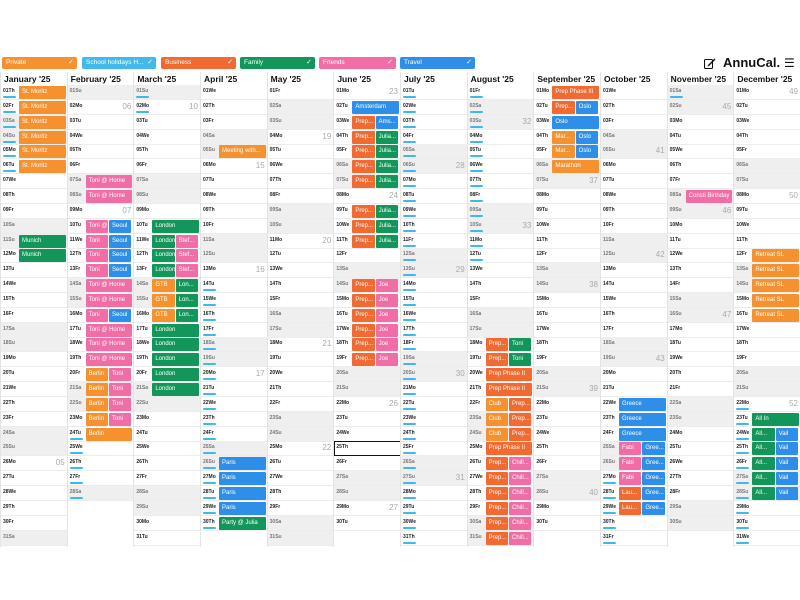 This screenshot has width=800, height=600. I want to click on day-cell: 01Fr, so click(501, 92).